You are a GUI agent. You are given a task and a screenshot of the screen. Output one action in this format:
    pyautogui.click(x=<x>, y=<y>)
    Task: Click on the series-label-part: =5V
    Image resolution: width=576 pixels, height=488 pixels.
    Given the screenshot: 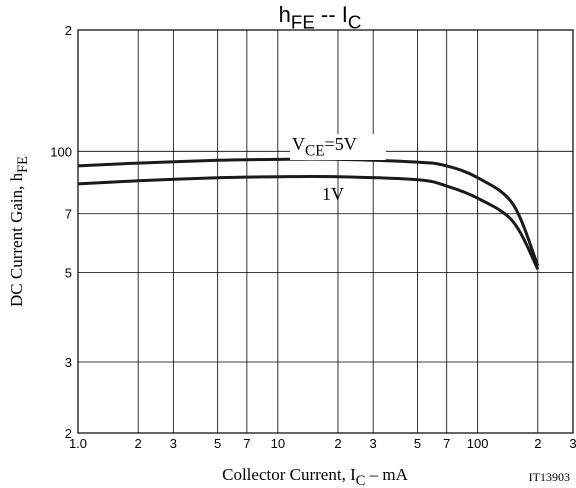 What is the action you would take?
    pyautogui.click(x=341, y=144)
    